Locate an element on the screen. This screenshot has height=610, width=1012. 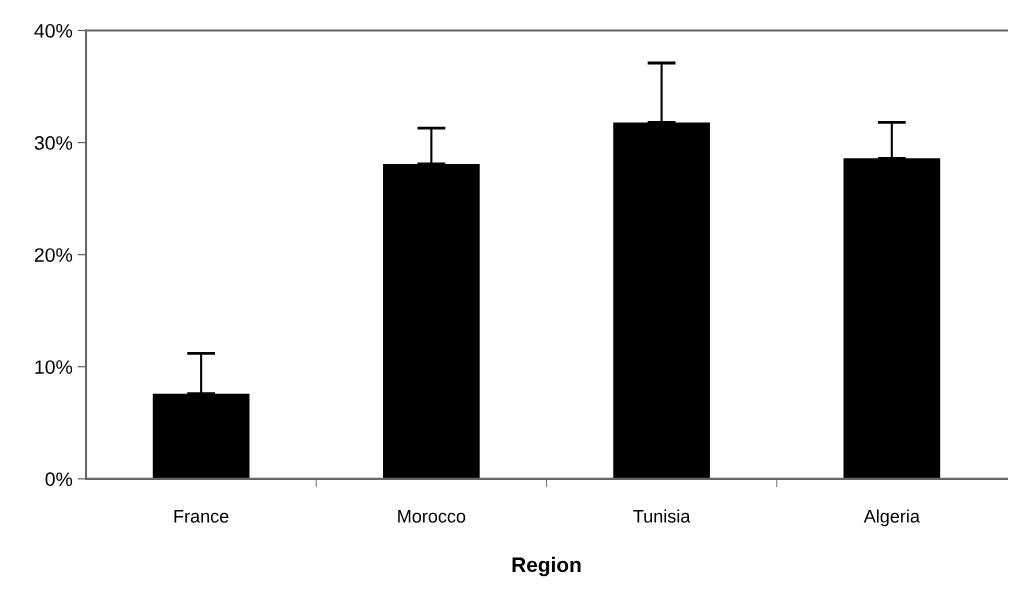
y-tick-label: 0% is located at coordinates (59, 479).